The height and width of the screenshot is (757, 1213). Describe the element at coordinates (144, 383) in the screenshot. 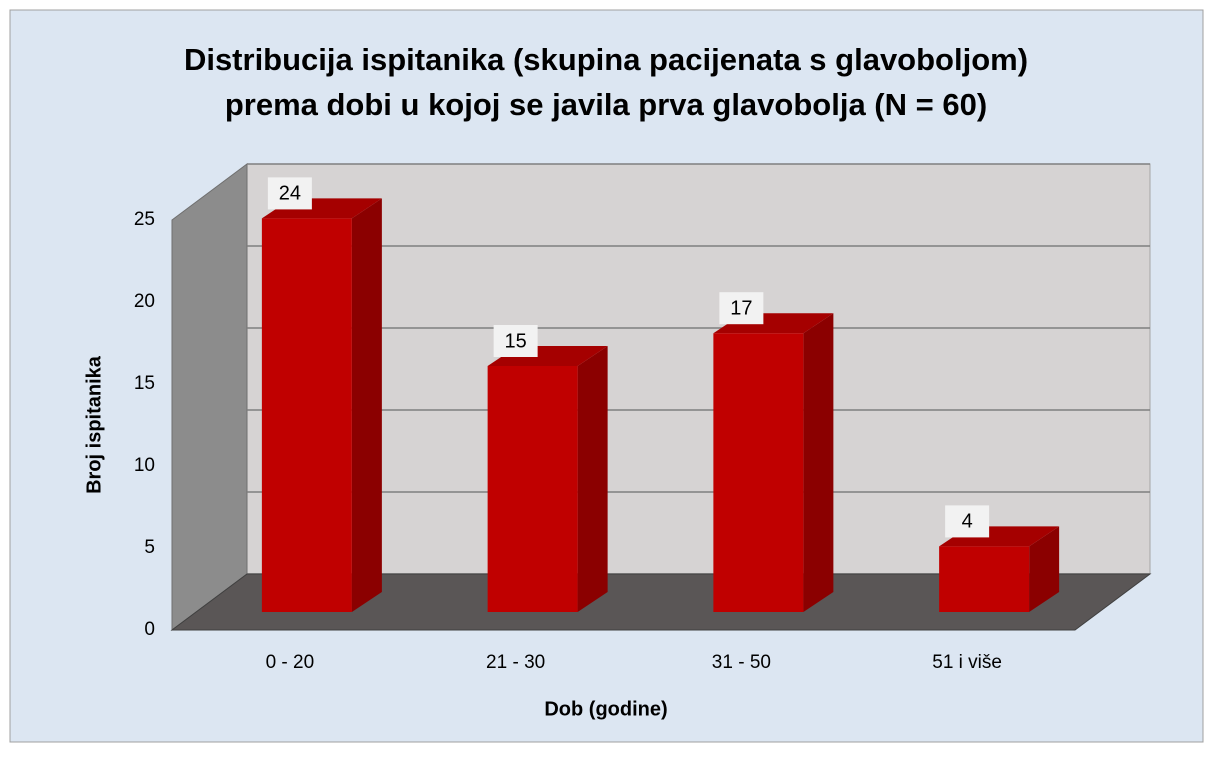

I see `y-tick-label: 15` at that location.